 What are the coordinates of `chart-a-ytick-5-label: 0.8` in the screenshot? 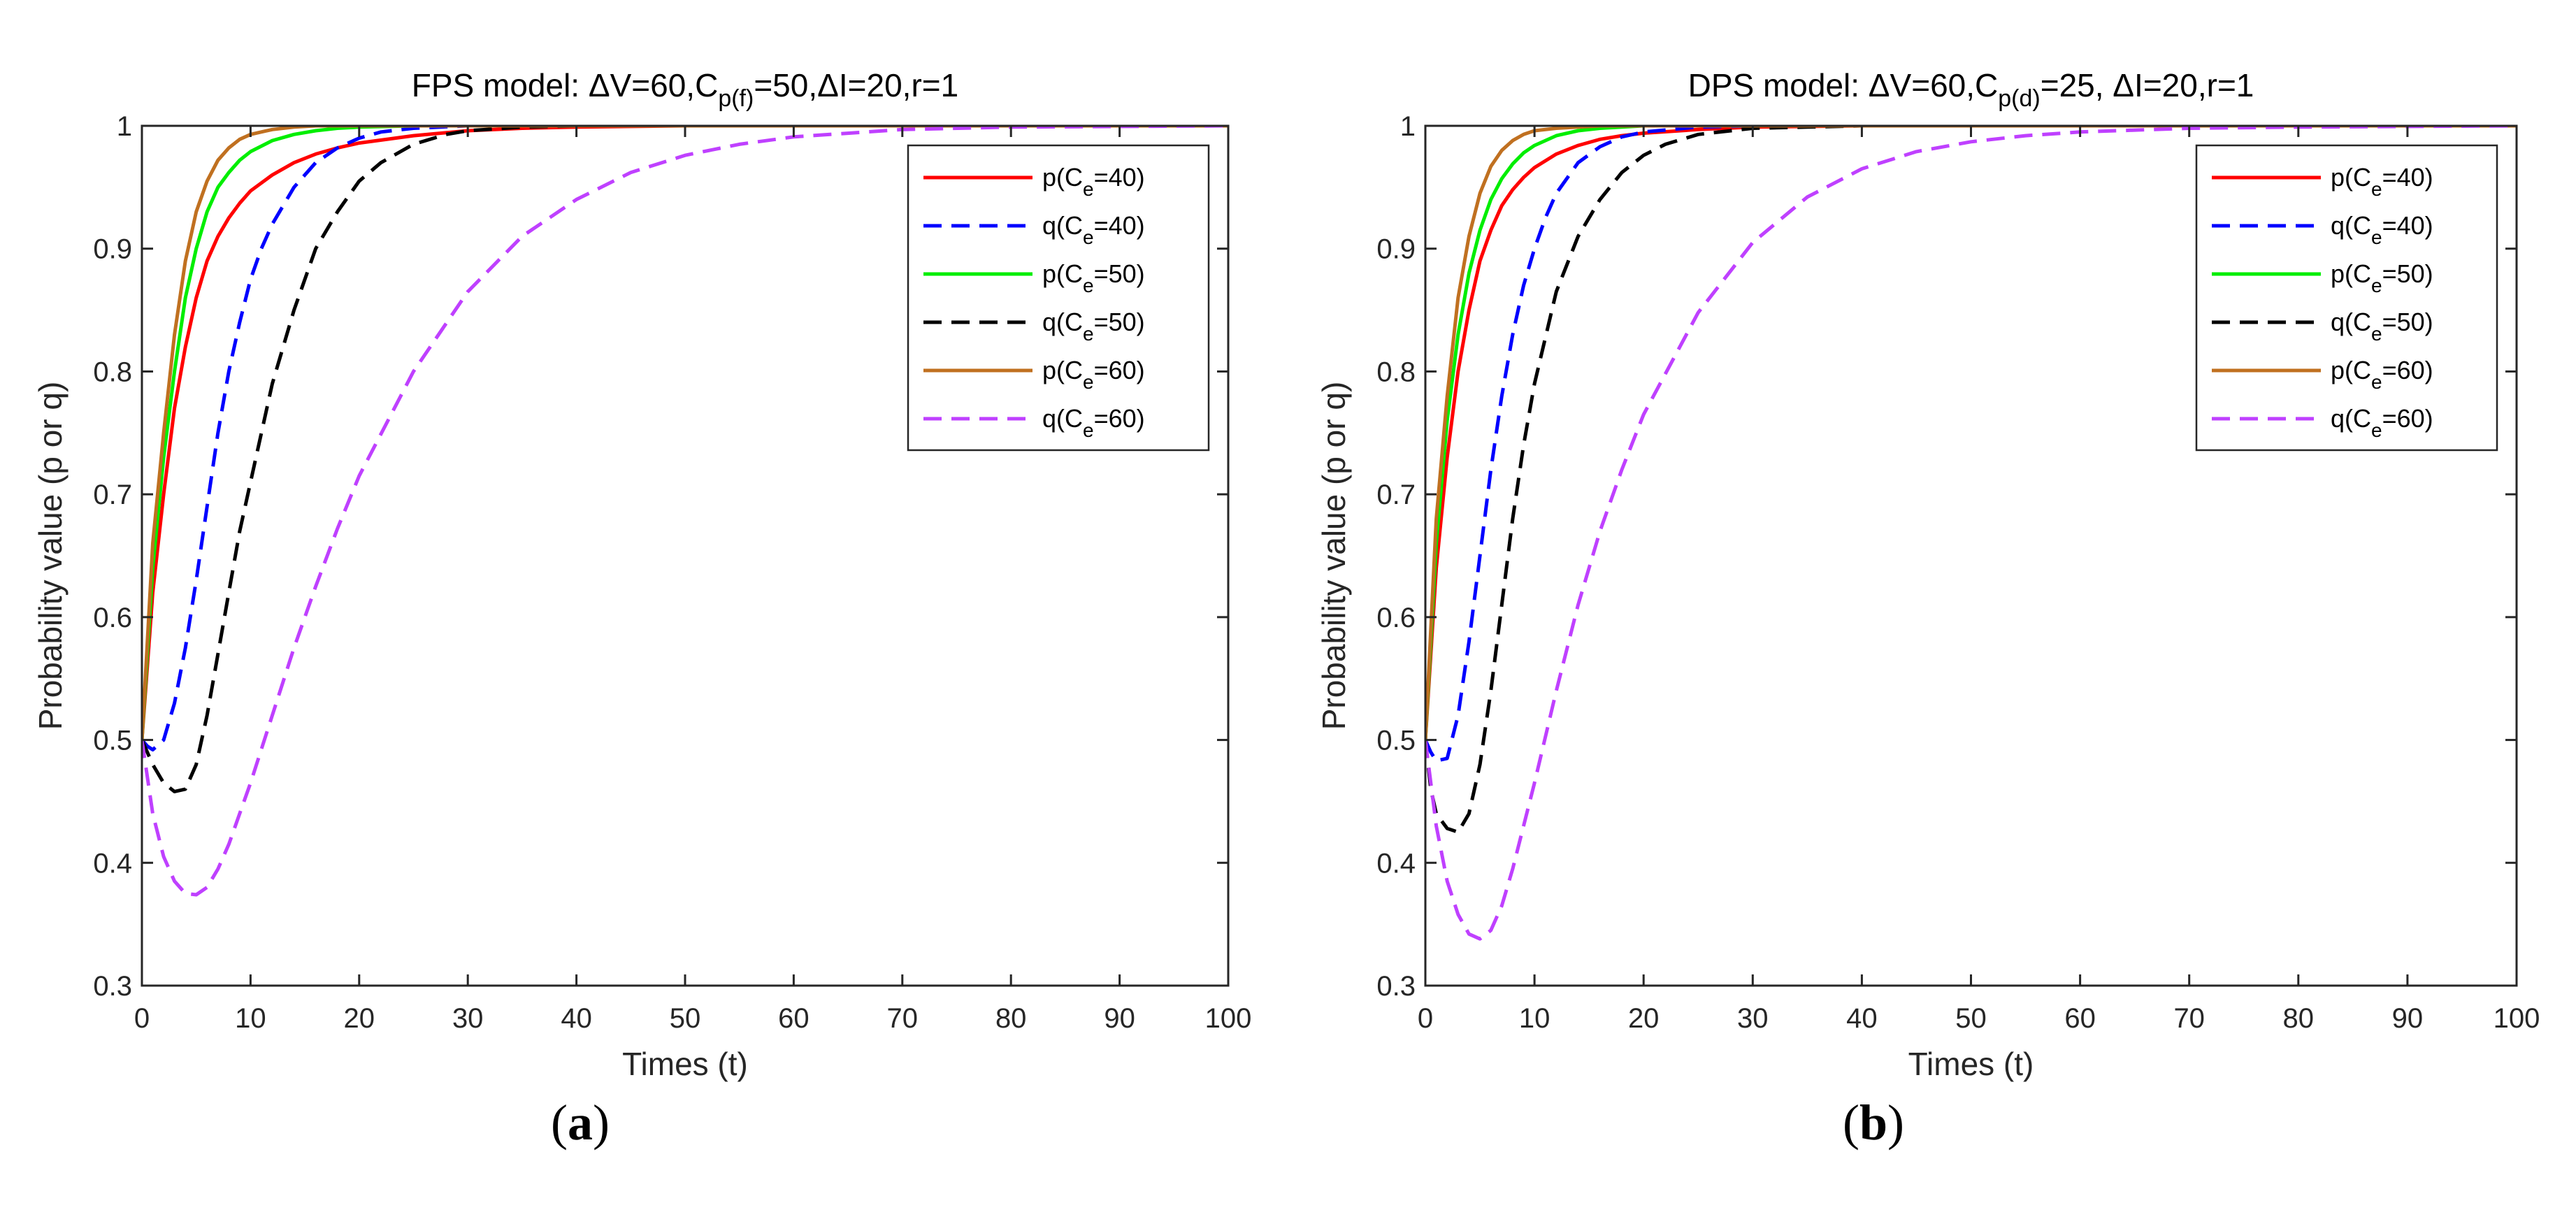 It's located at (112, 371).